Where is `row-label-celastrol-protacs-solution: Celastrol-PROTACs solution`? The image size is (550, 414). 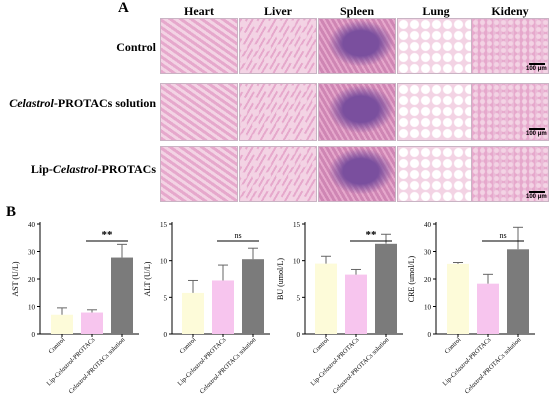 row-label-celastrol-protacs-solution: Celastrol-PROTACs solution is located at coordinates (82, 103).